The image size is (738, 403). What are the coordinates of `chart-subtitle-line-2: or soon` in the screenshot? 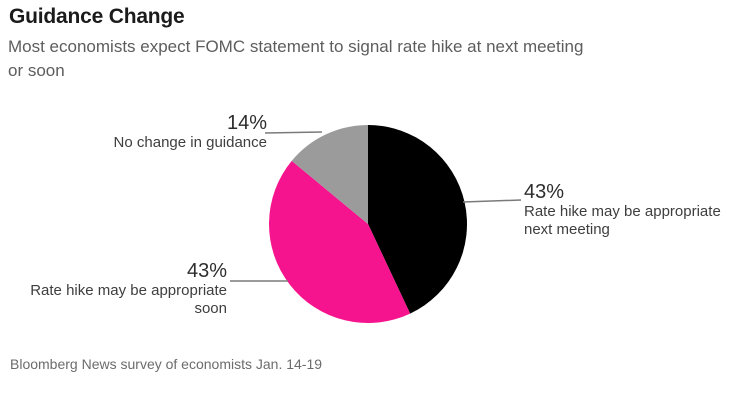 It's located at (36, 70).